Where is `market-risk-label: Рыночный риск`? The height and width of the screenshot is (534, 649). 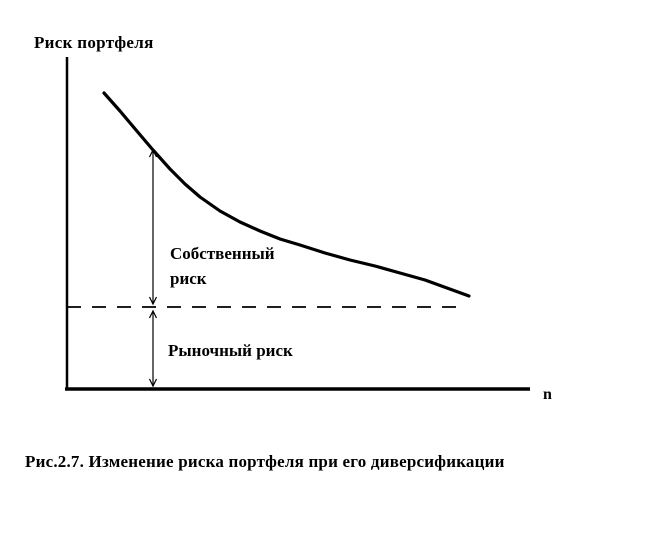
market-risk-label: Рыночный риск is located at coordinates (230, 350).